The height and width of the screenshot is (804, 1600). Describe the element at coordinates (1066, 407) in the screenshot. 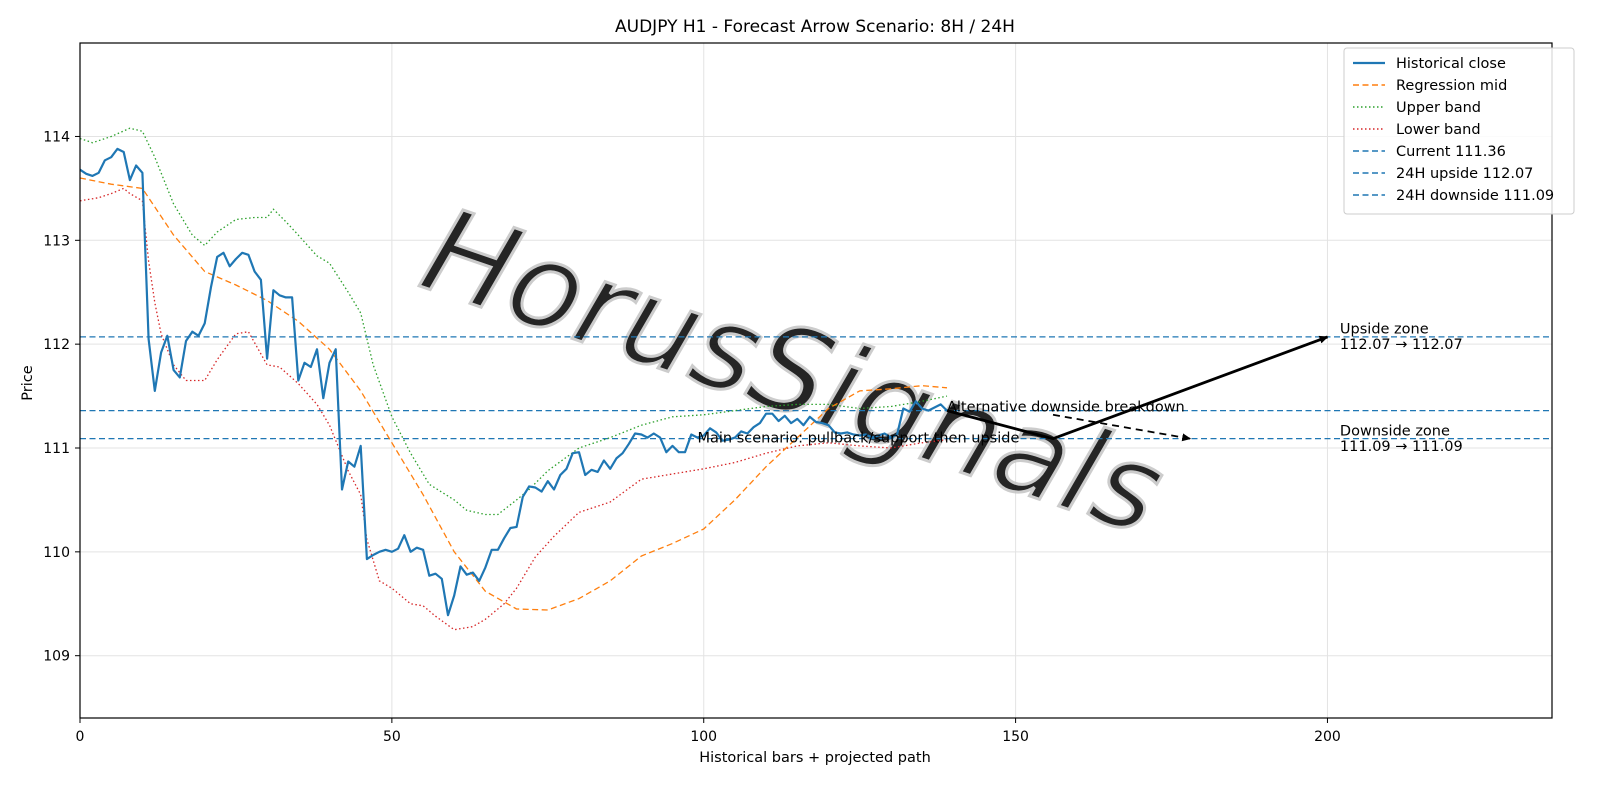

I see `annotation-label: Alternative downside breakdown` at that location.